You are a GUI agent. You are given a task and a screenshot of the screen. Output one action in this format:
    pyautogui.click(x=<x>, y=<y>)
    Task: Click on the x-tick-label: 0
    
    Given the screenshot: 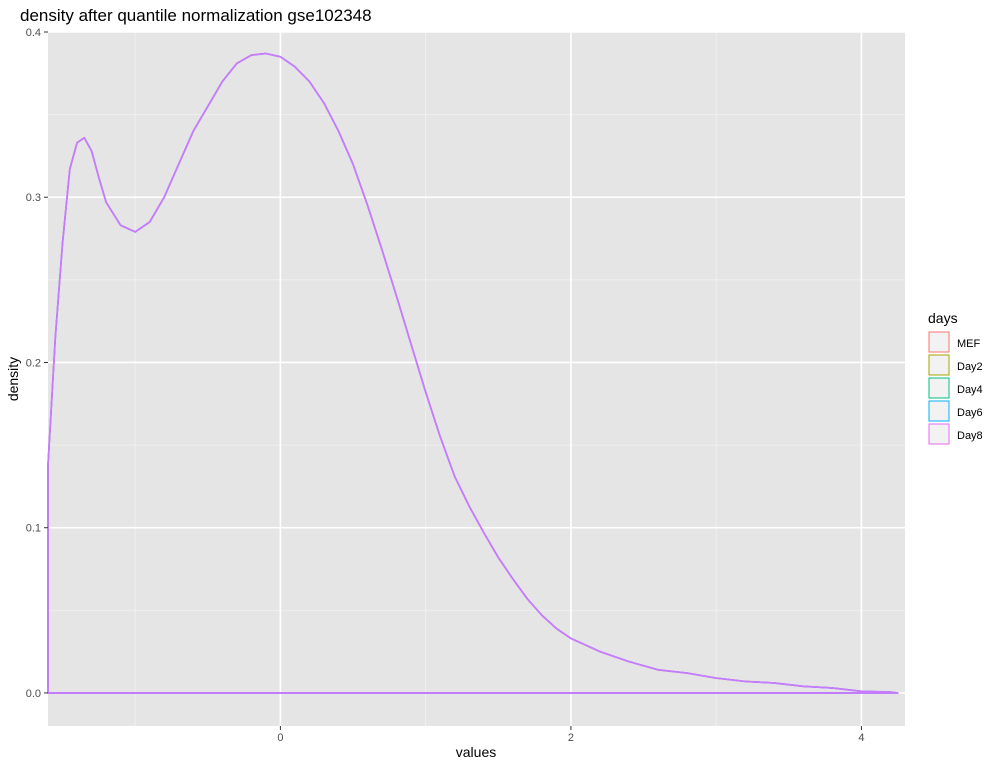 What is the action you would take?
    pyautogui.click(x=280, y=738)
    